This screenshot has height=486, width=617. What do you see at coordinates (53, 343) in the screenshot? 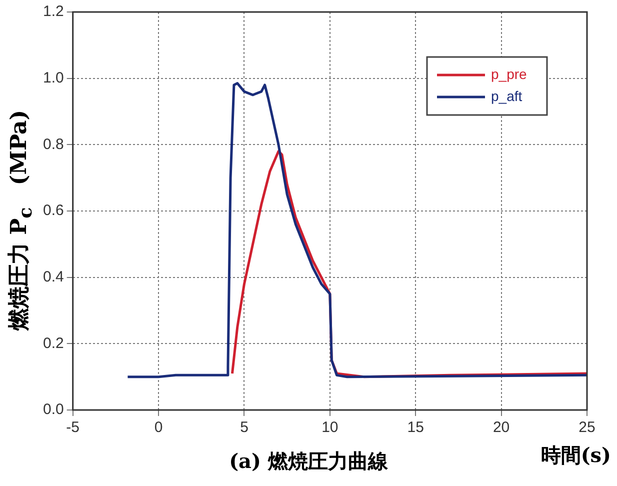
I see `y-tick-label: 0.2` at bounding box center [53, 343].